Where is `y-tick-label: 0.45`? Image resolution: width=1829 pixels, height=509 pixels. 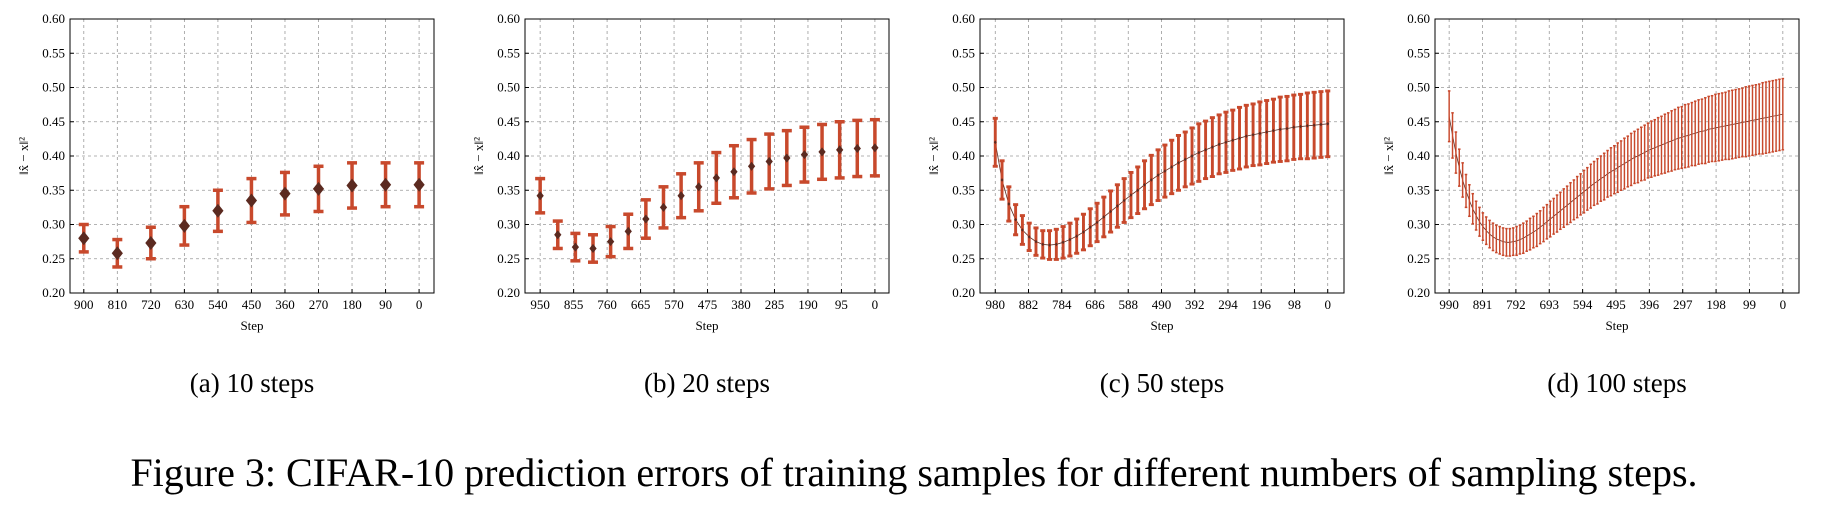 y-tick-label: 0.45 is located at coordinates (508, 121).